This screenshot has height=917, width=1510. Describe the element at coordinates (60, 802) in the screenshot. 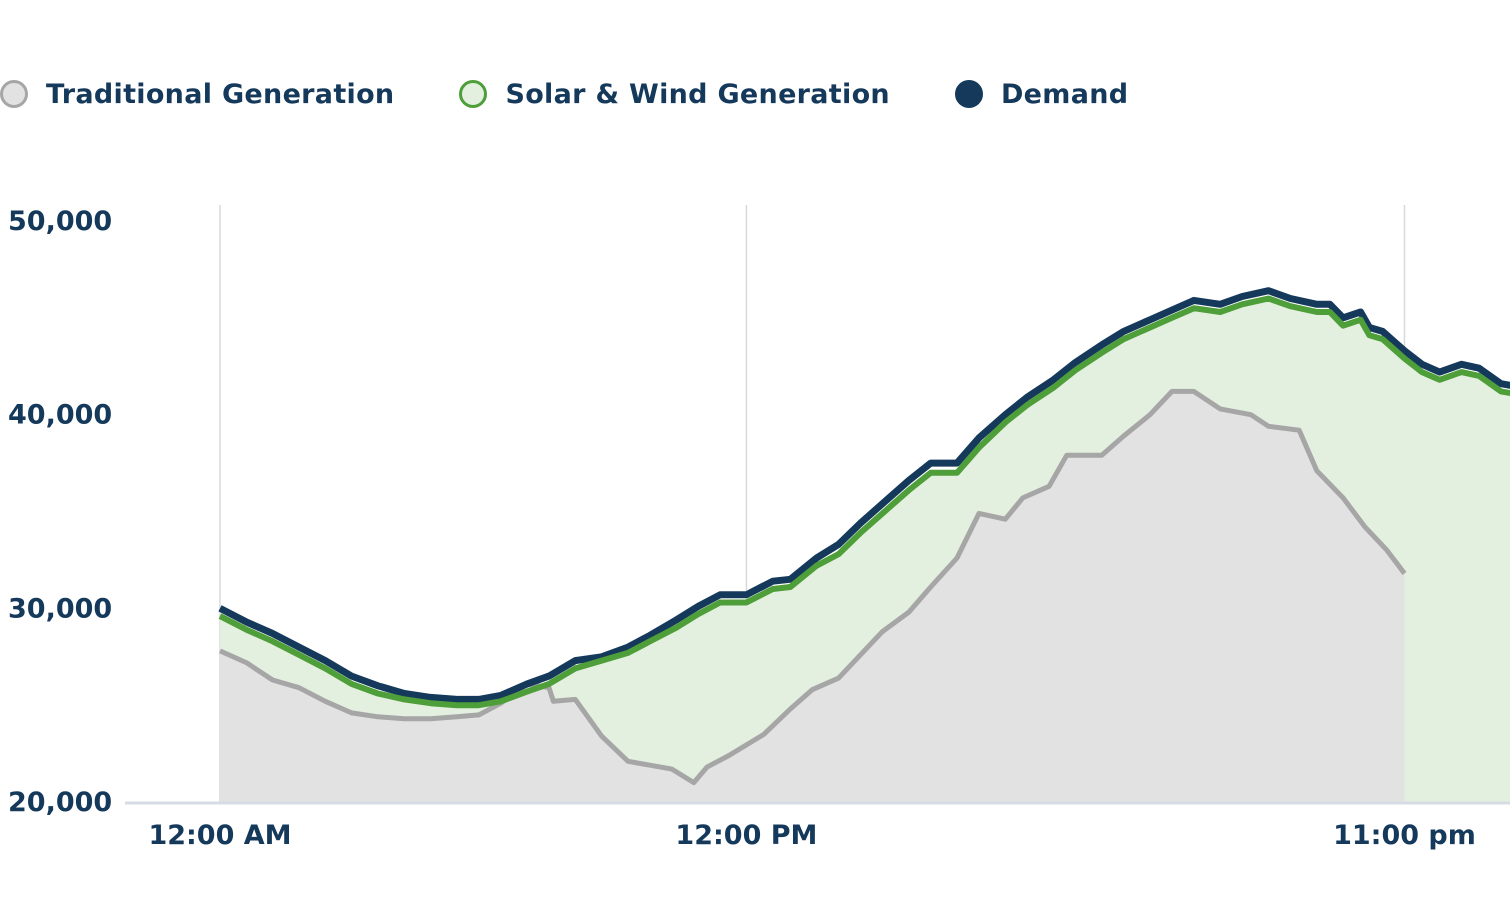

I see `y-tick-label: 20,000` at that location.